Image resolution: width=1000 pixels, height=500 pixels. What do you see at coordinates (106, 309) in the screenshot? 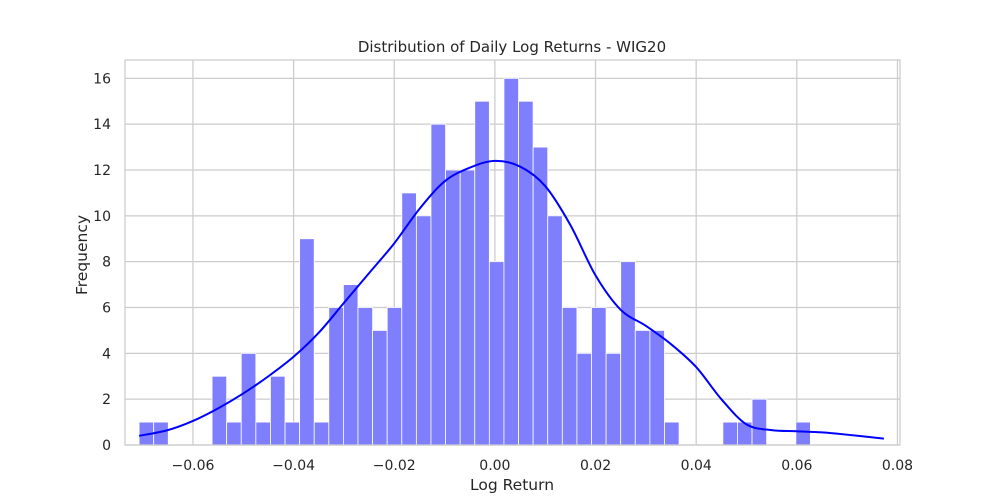
I see `y-tick-label: 6` at bounding box center [106, 309].